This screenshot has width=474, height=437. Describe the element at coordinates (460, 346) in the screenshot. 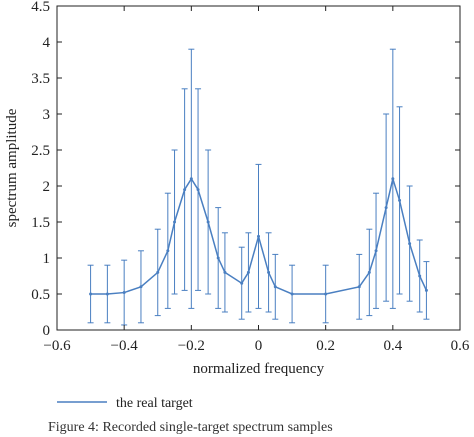

I see `x-tick-label: 0.6` at that location.